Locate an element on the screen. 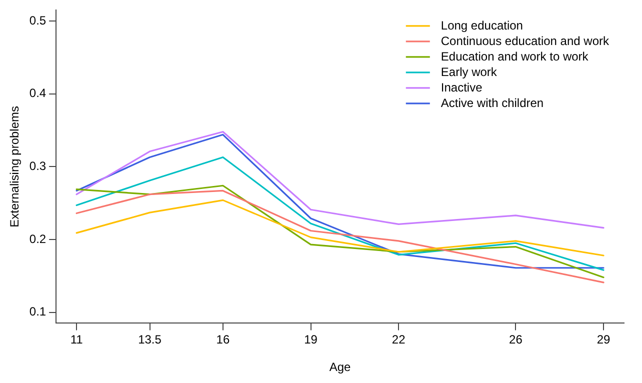 The width and height of the screenshot is (642, 383). x-tick-label: 13.5 is located at coordinates (150, 339).